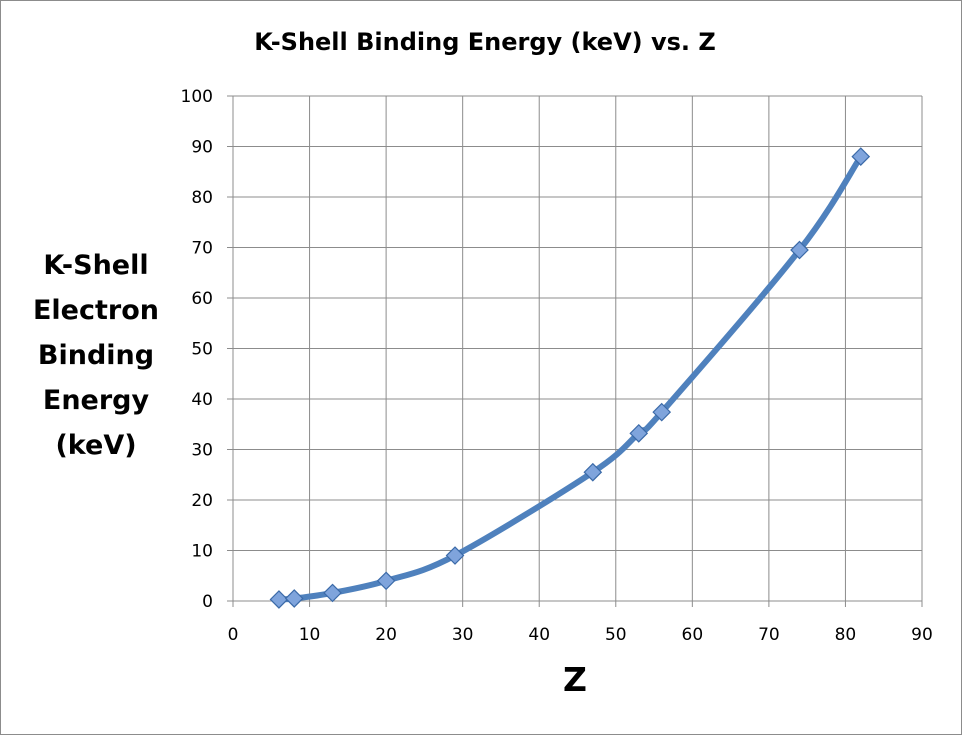 The width and height of the screenshot is (962, 735). Describe the element at coordinates (96, 265) in the screenshot. I see `y-axis-label-line: K-Shell` at that location.